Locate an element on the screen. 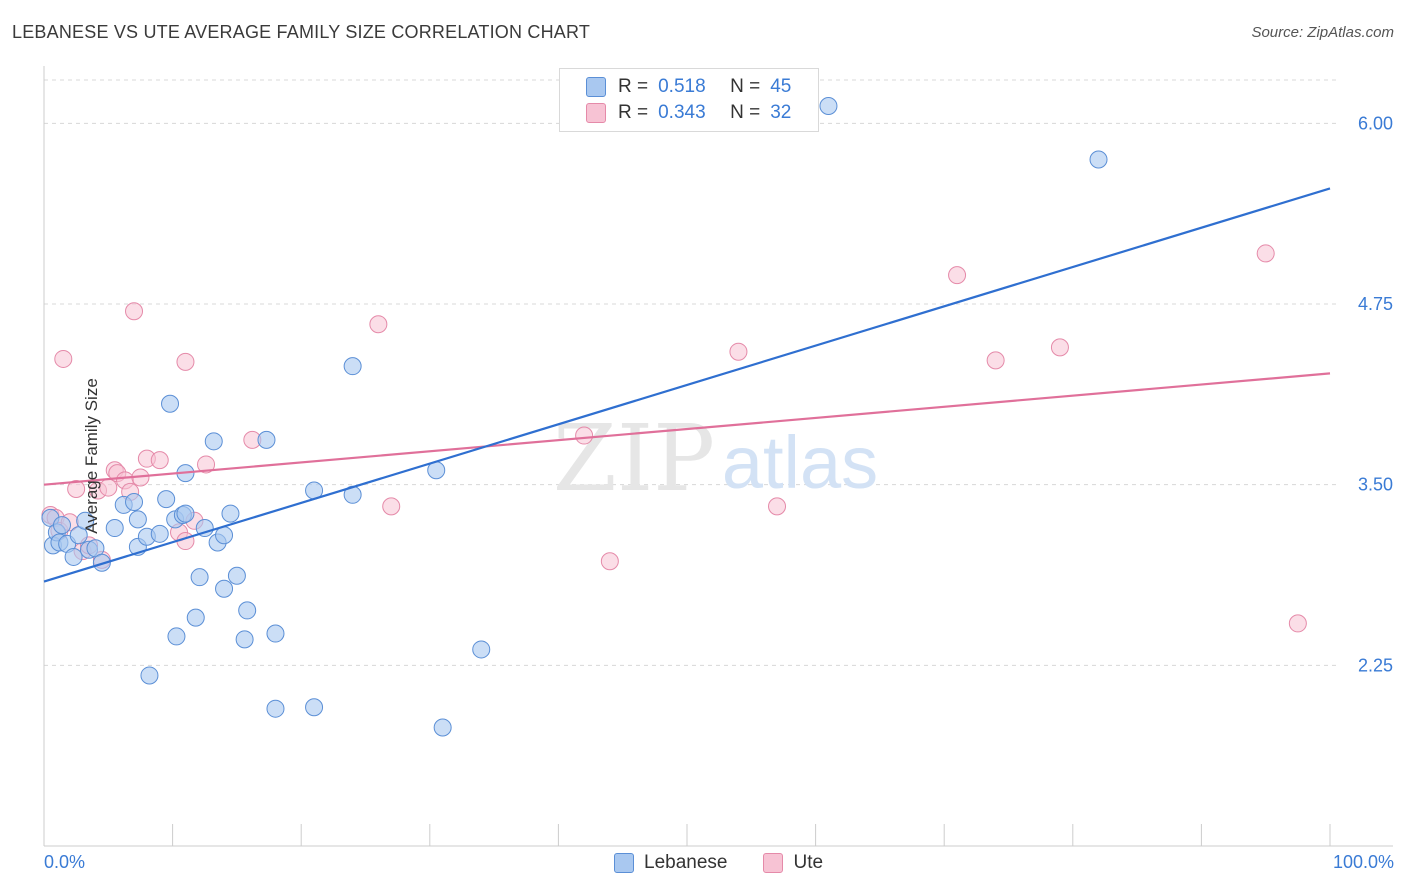 The height and width of the screenshot is (892, 1406). lebanese-legend-swatch is located at coordinates (624, 863).